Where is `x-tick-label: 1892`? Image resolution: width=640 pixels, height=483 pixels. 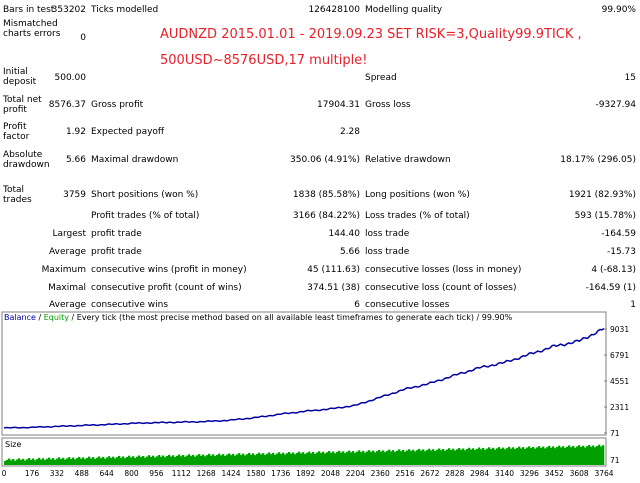
x-tick-label: 1892 is located at coordinates (305, 473).